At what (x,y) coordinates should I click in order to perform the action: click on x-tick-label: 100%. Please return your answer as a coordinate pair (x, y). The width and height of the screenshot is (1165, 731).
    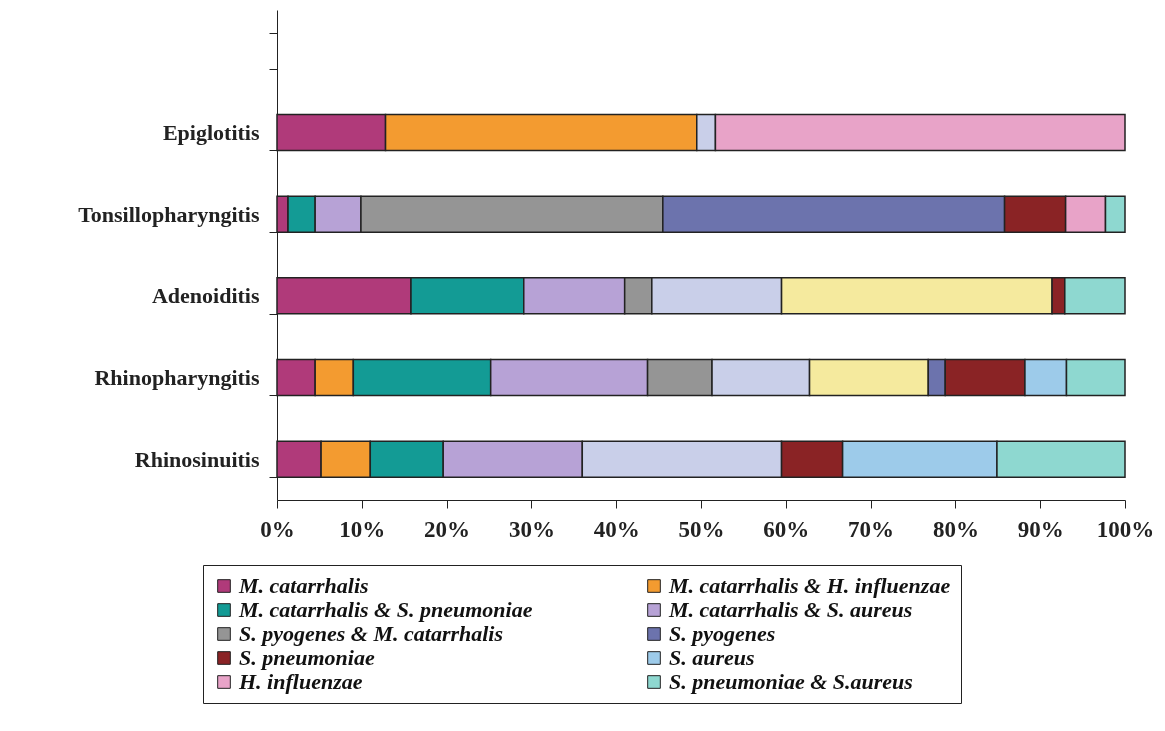
    Looking at the image, I should click on (1125, 529).